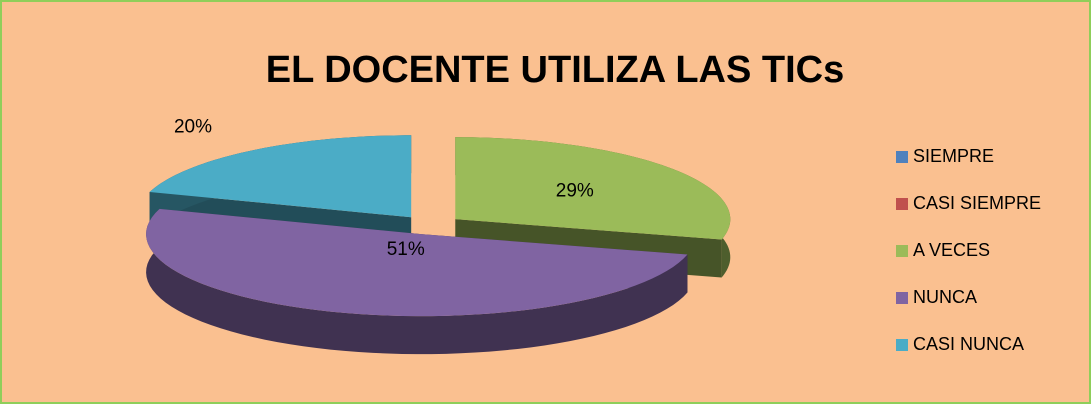 The height and width of the screenshot is (404, 1091). Describe the element at coordinates (575, 191) in the screenshot. I see `data-label: 29%` at that location.